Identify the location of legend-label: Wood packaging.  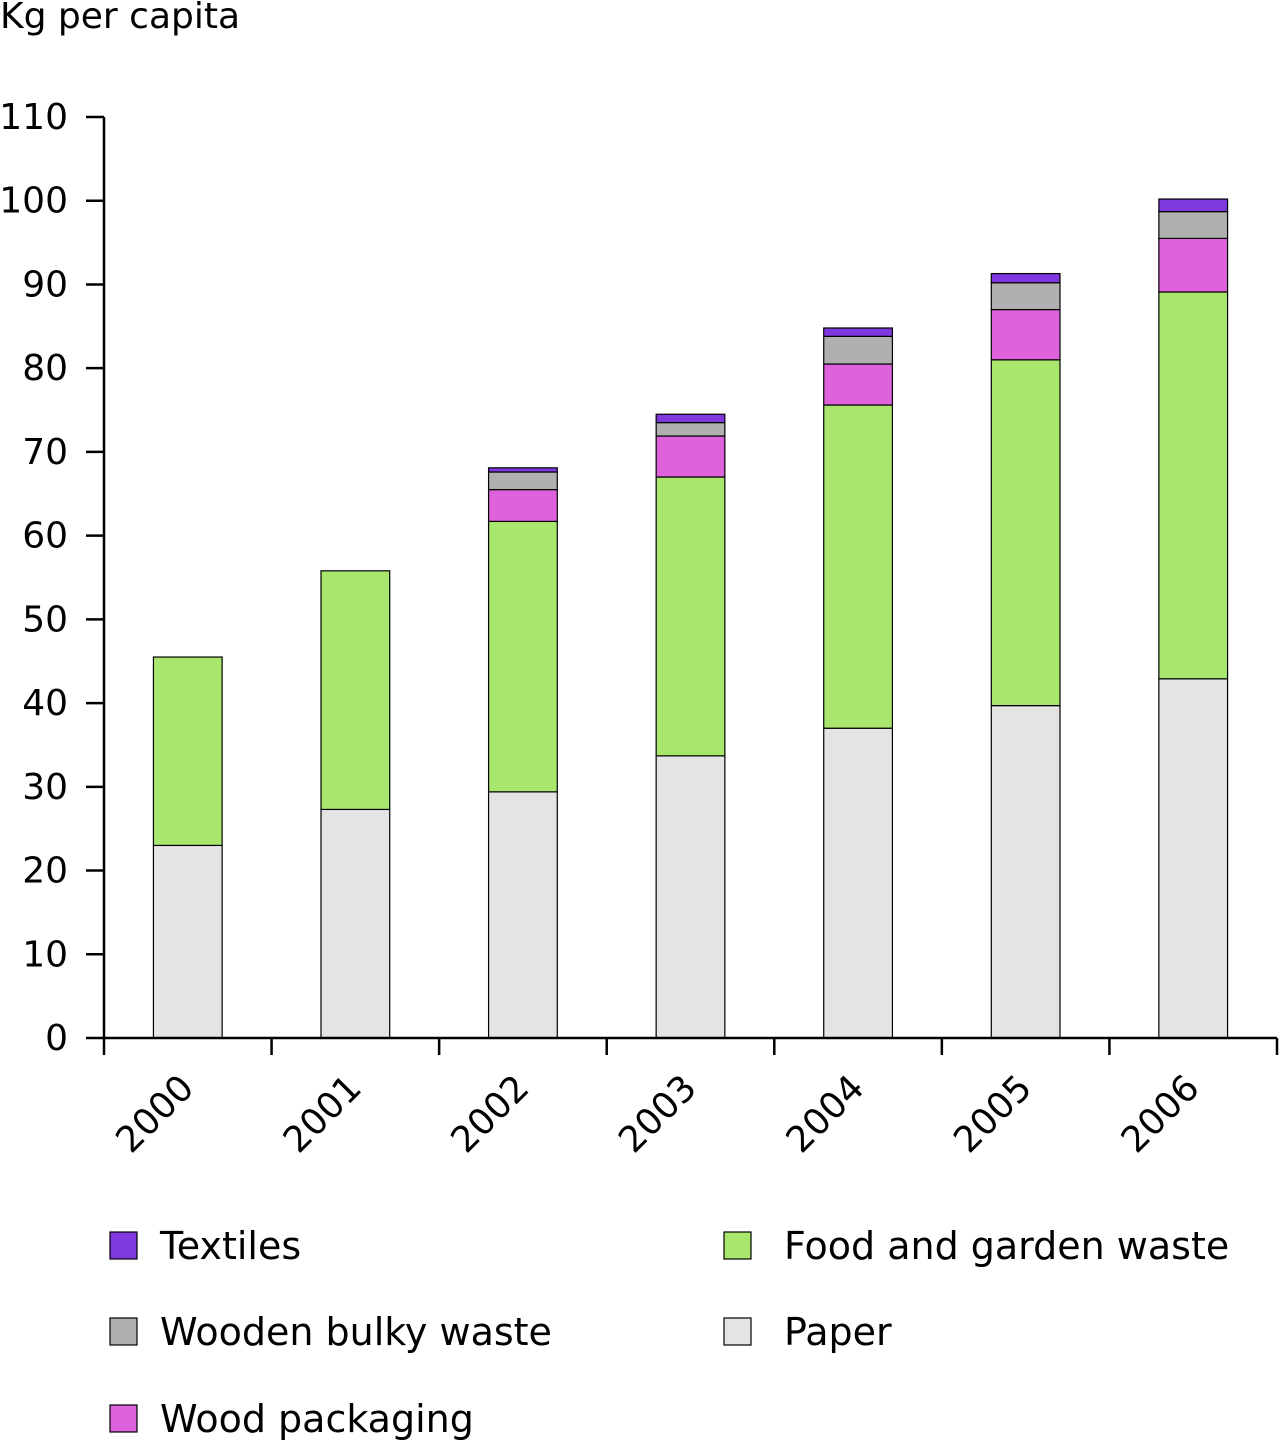
(317, 1419).